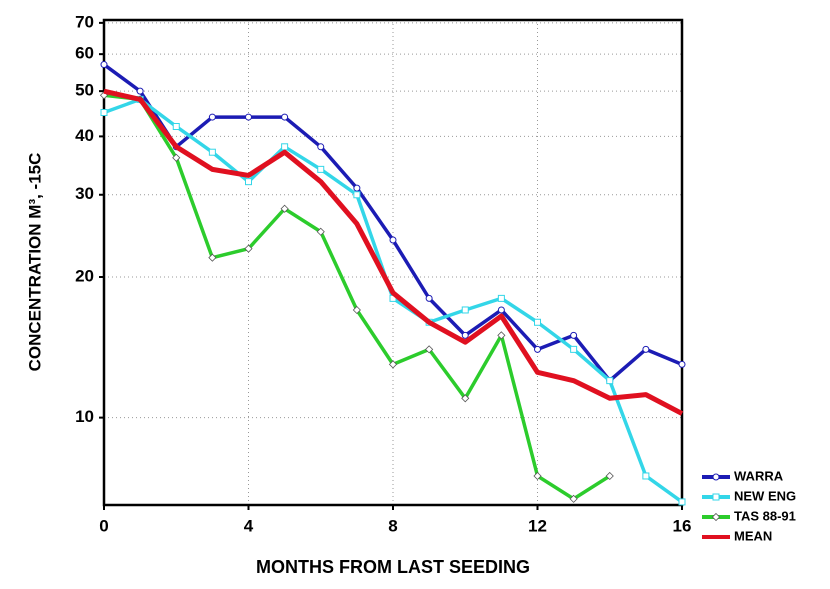 The width and height of the screenshot is (830, 589). I want to click on x-axis-label: MONTHS FROM LAST SEEDING, so click(393, 567).